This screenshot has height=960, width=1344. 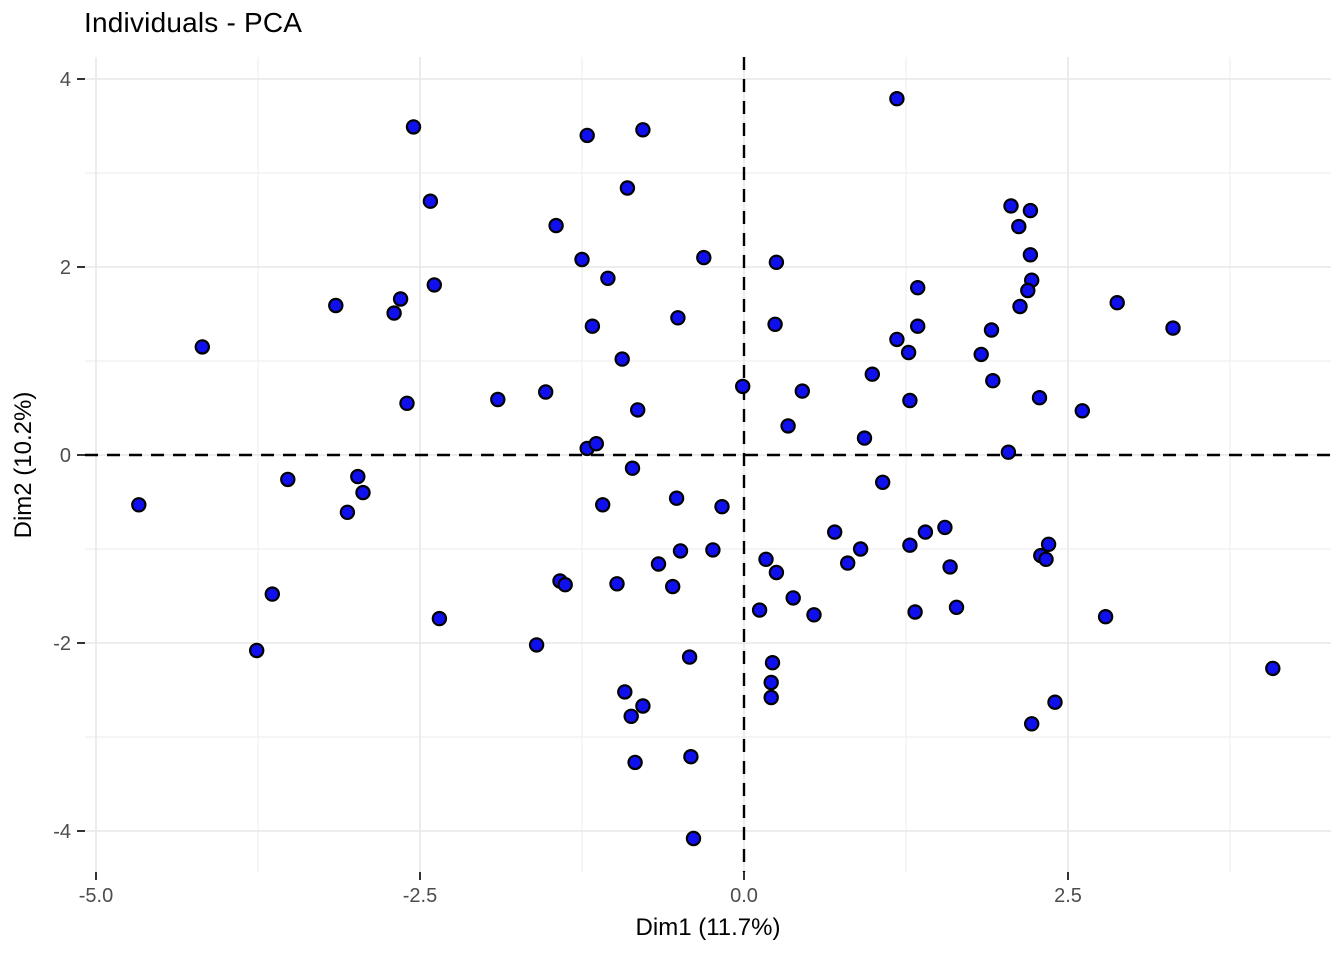 I want to click on x-tick-label: -5.0, so click(x=96, y=896).